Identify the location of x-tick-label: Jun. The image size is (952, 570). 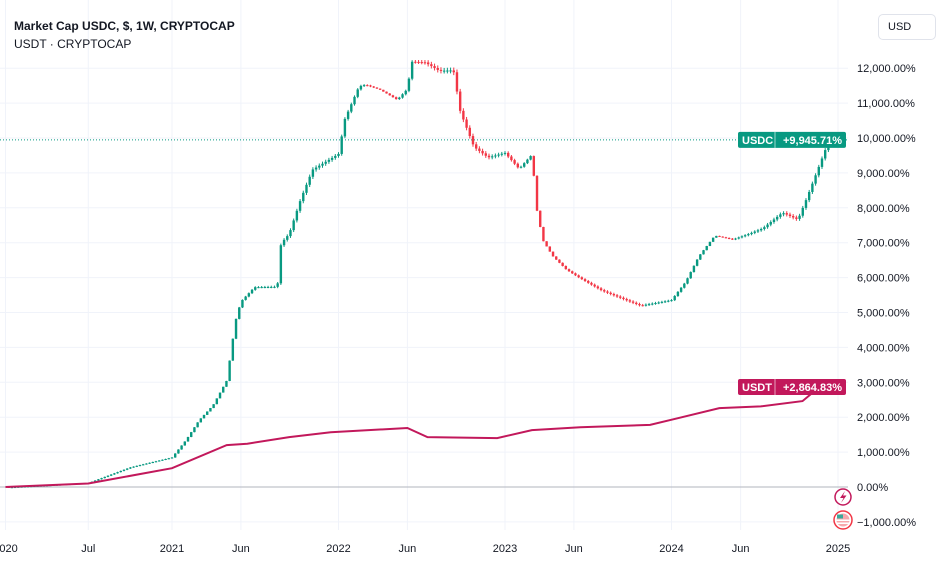
(241, 549).